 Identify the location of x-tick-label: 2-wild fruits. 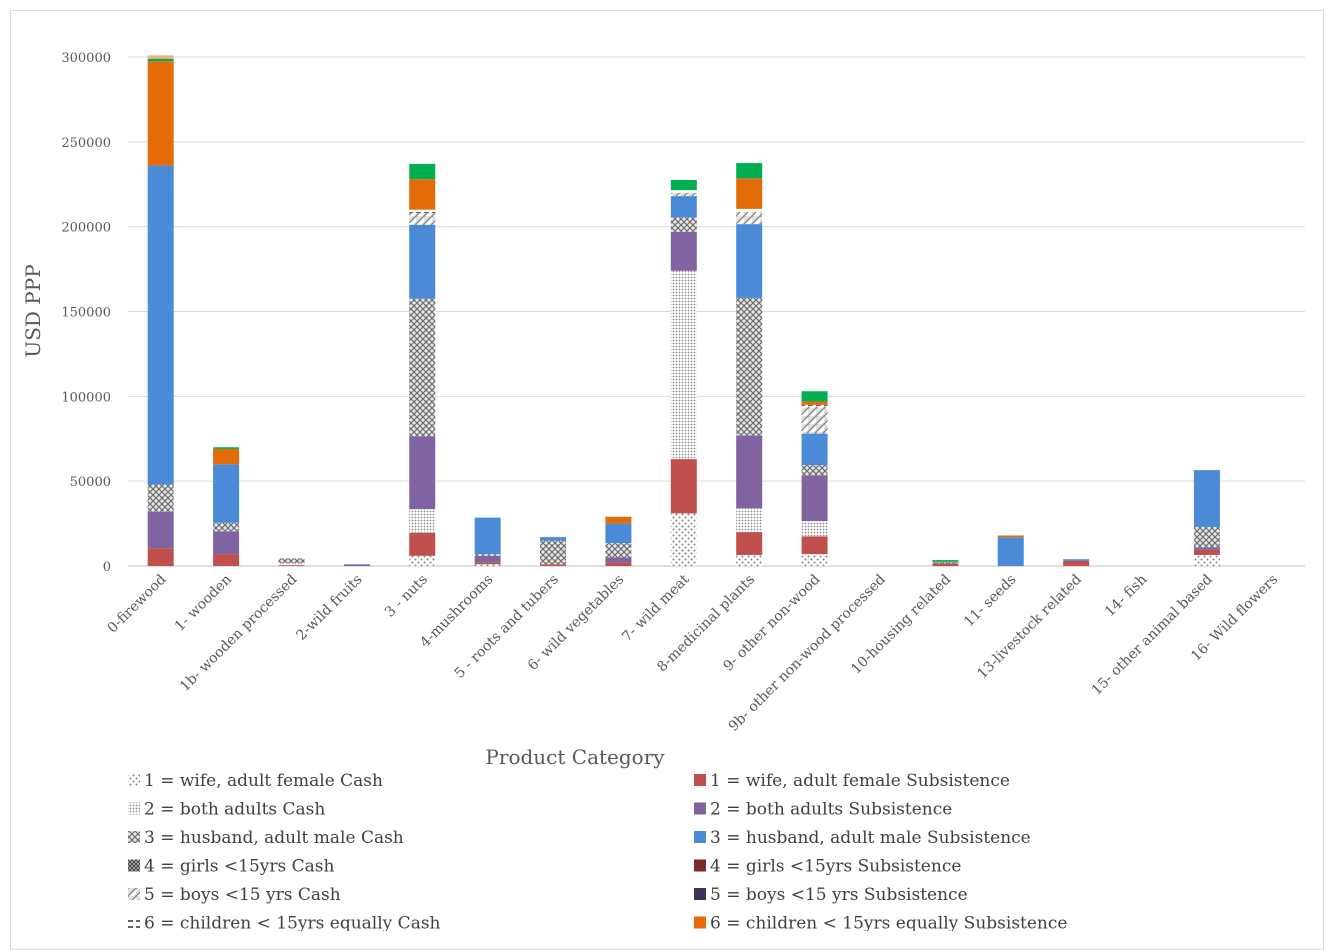
(329, 608).